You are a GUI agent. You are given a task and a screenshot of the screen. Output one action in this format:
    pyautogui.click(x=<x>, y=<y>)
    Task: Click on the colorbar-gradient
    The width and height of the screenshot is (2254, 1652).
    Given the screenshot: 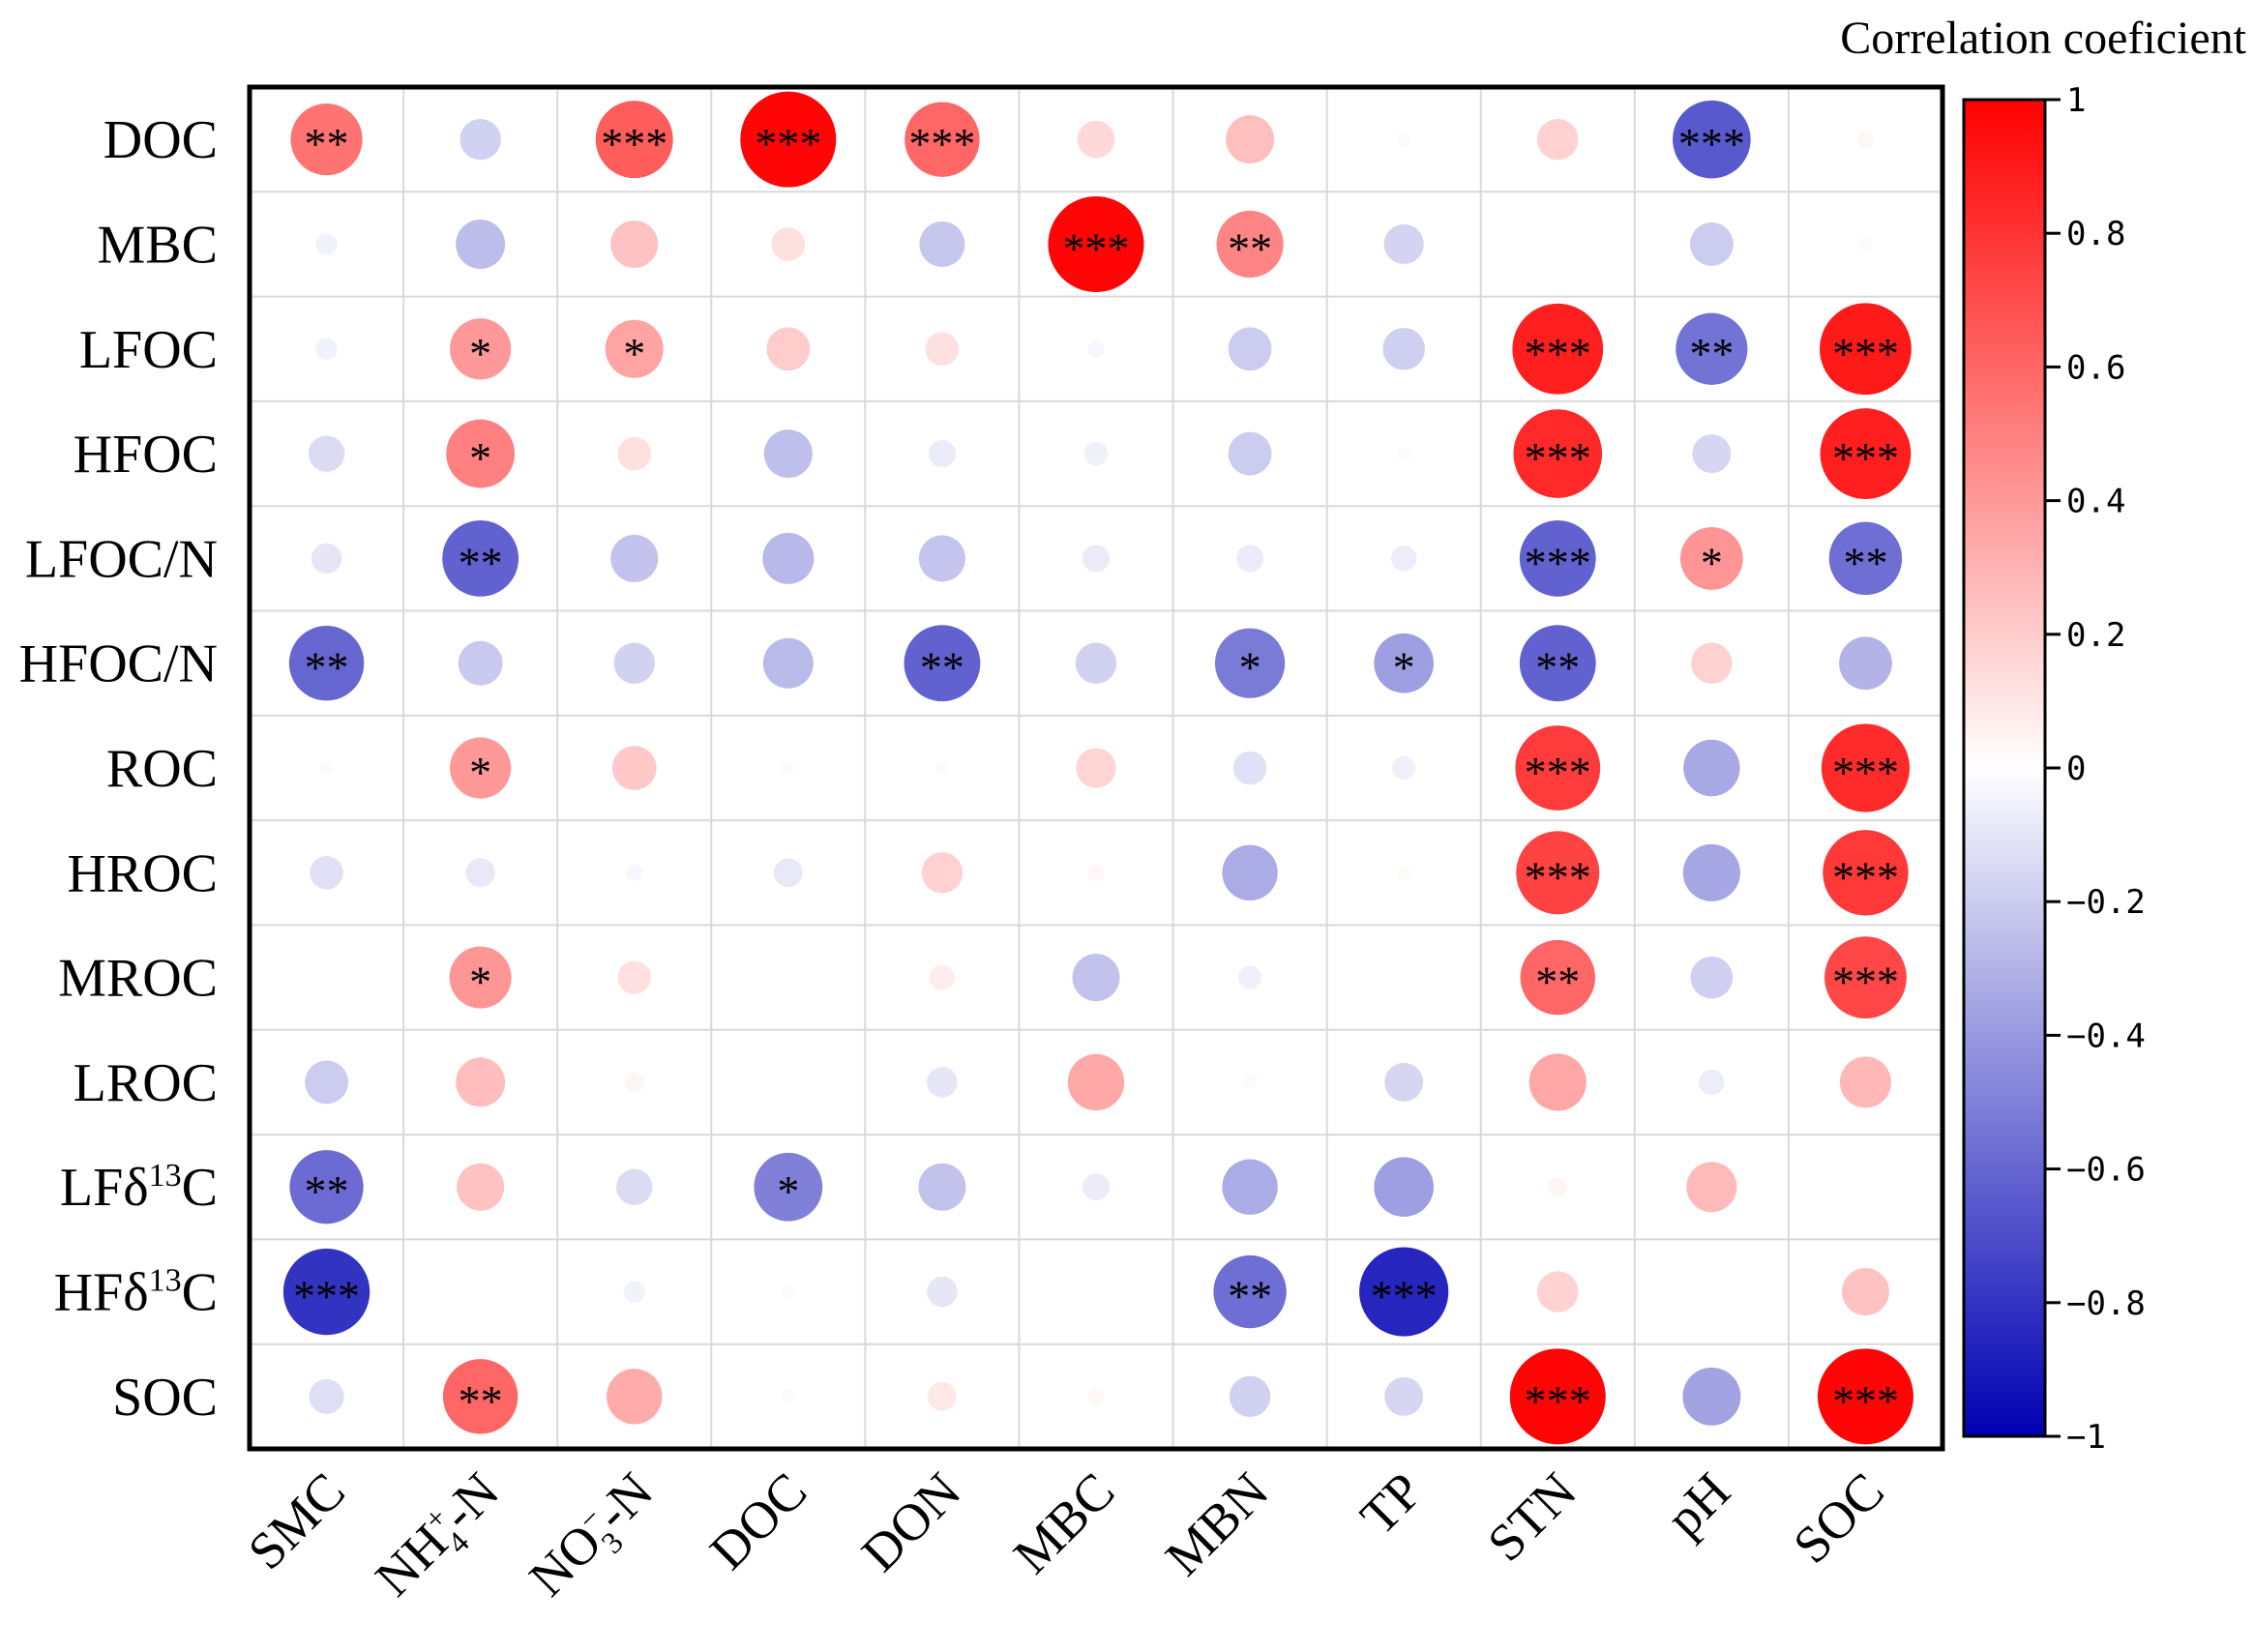 What is the action you would take?
    pyautogui.click(x=2004, y=768)
    